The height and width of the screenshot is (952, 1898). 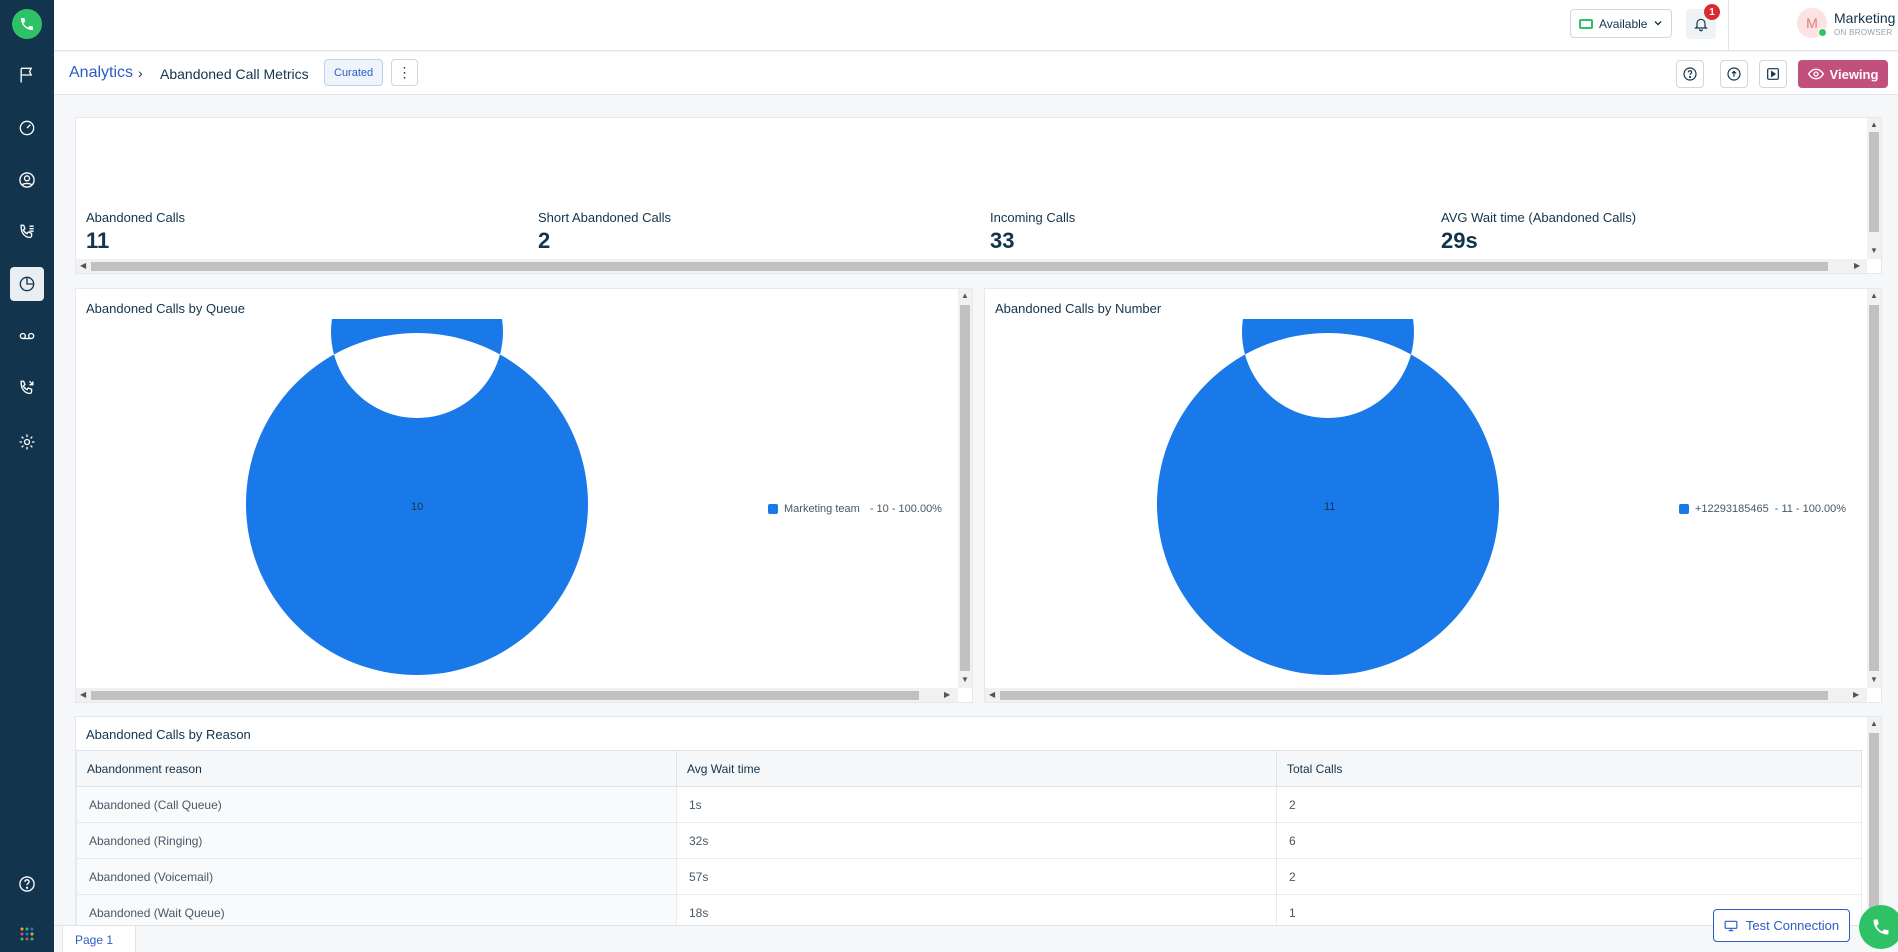 I want to click on divider, so click(x=1728, y=25).